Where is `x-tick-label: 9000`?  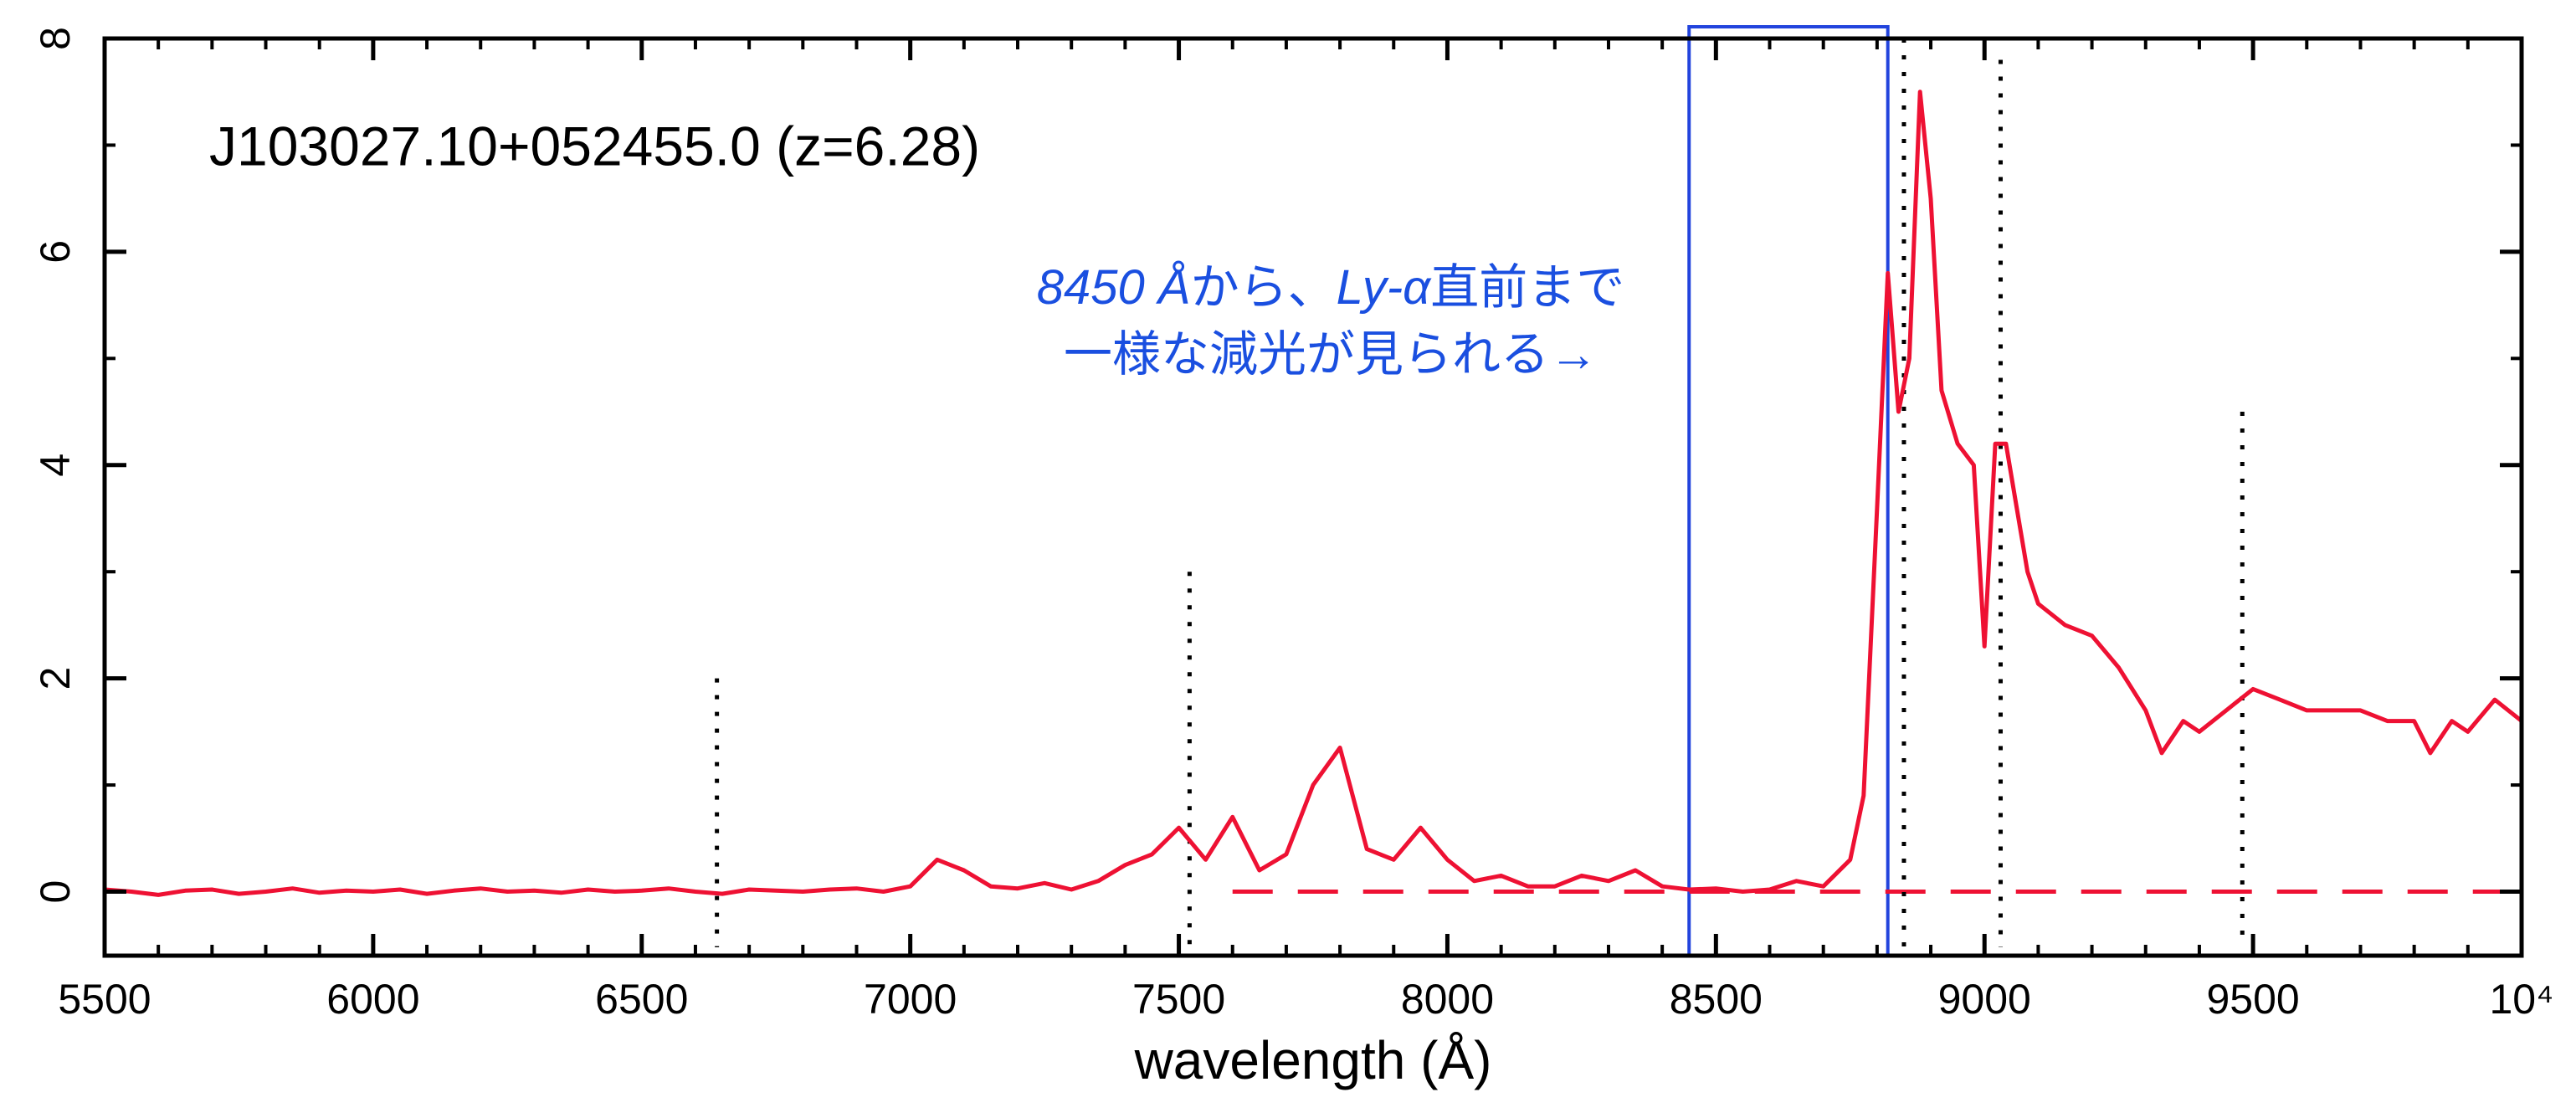
x-tick-label: 9000 is located at coordinates (1984, 999).